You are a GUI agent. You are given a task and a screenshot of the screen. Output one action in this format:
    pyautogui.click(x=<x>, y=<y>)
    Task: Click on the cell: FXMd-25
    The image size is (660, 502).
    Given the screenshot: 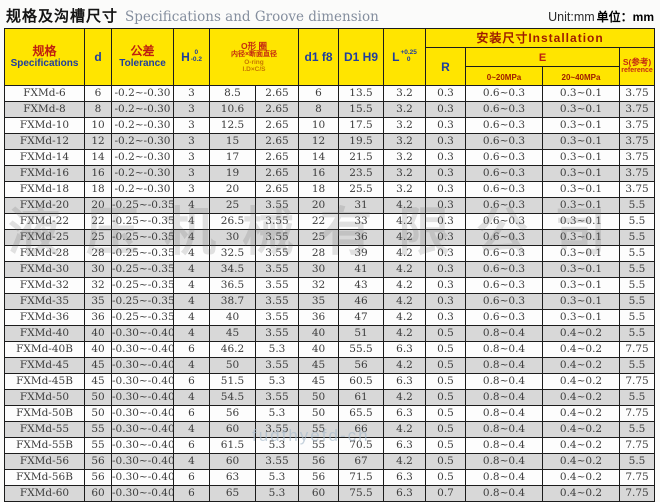 What is the action you would take?
    pyautogui.click(x=44, y=237)
    